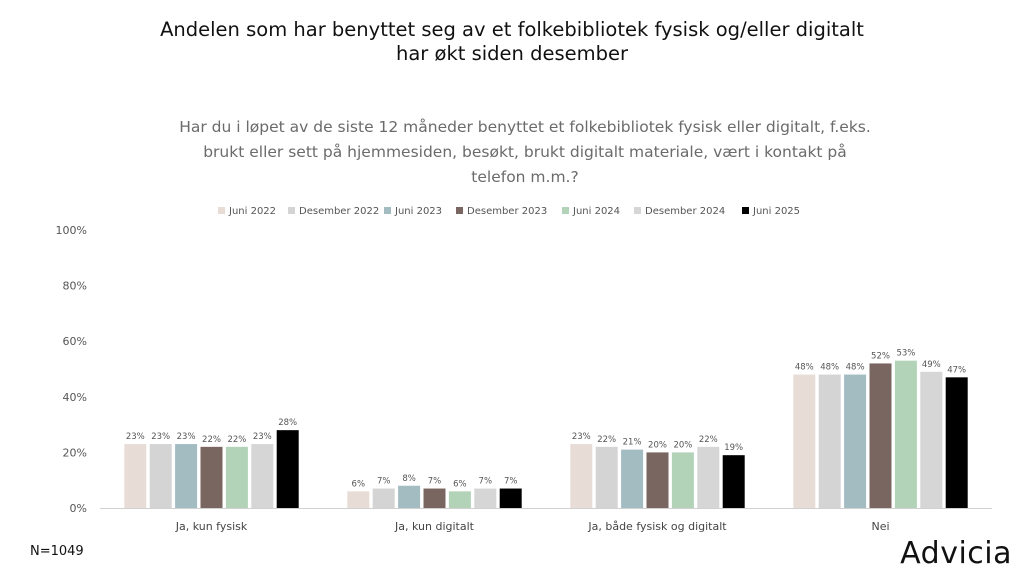  Describe the element at coordinates (71, 230) in the screenshot. I see `y-tick-label: 100%` at that location.